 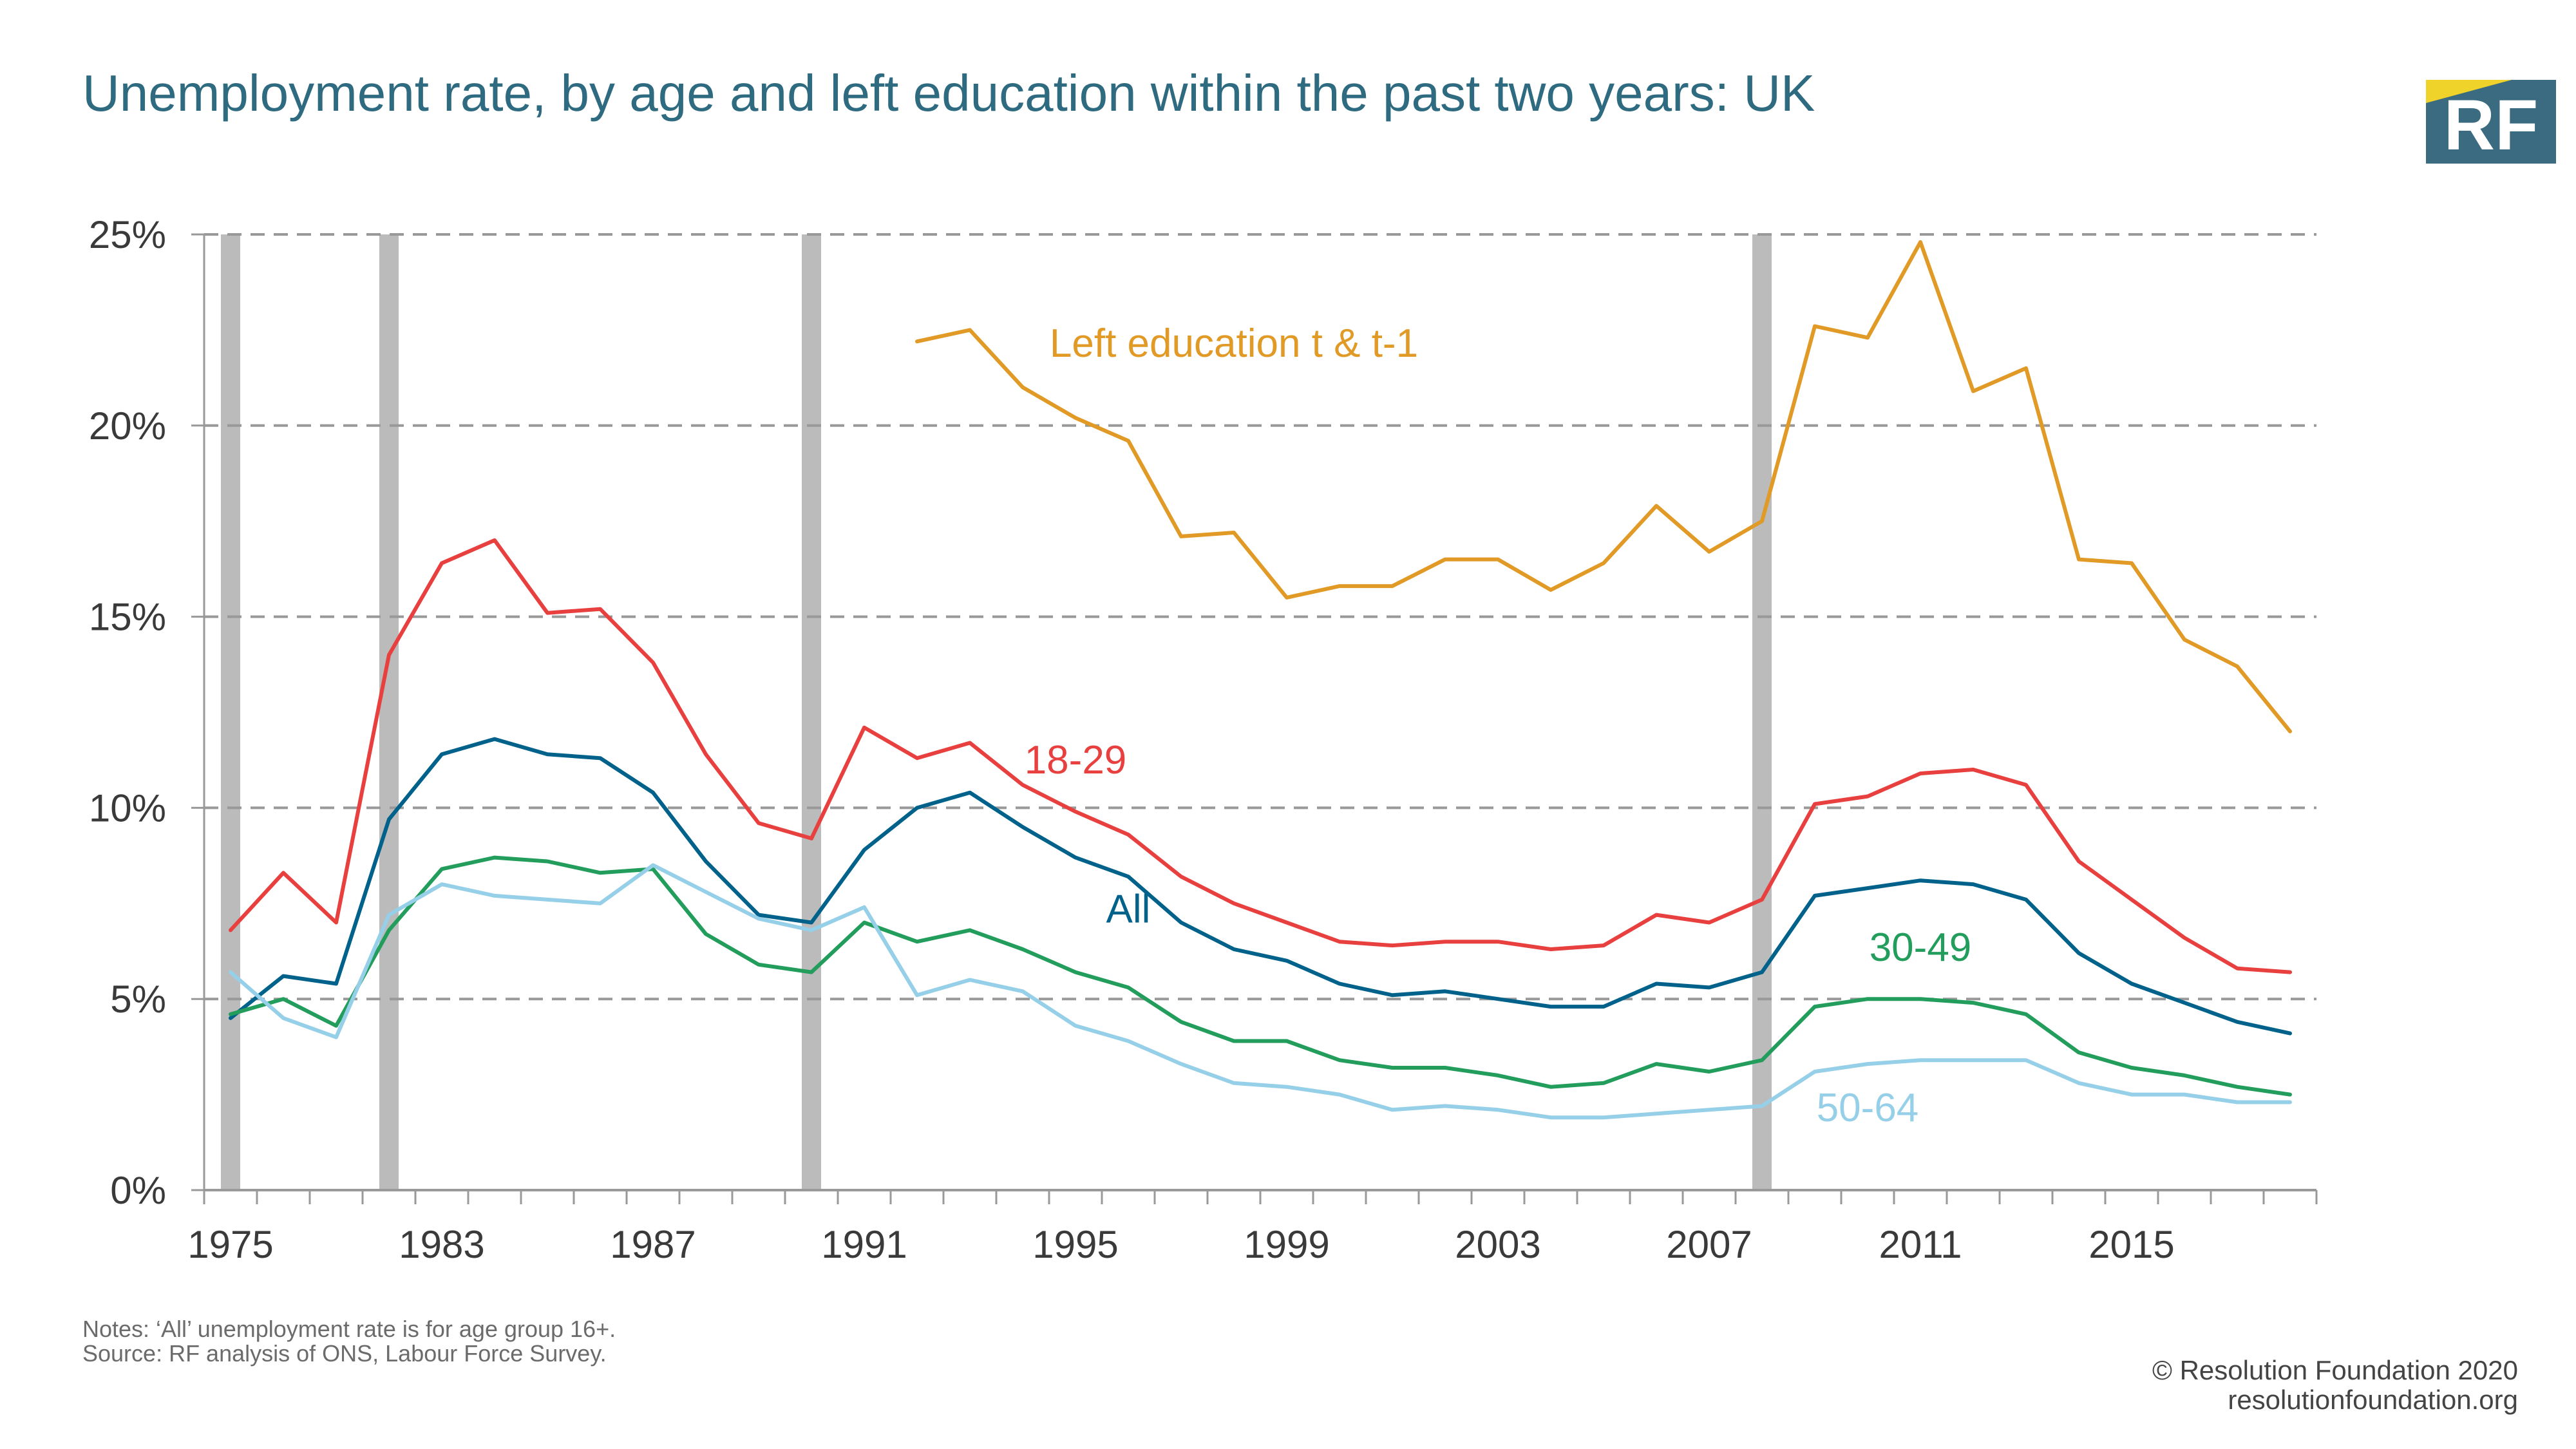 What do you see at coordinates (128, 234) in the screenshot?
I see `y-tick-label: 25%` at bounding box center [128, 234].